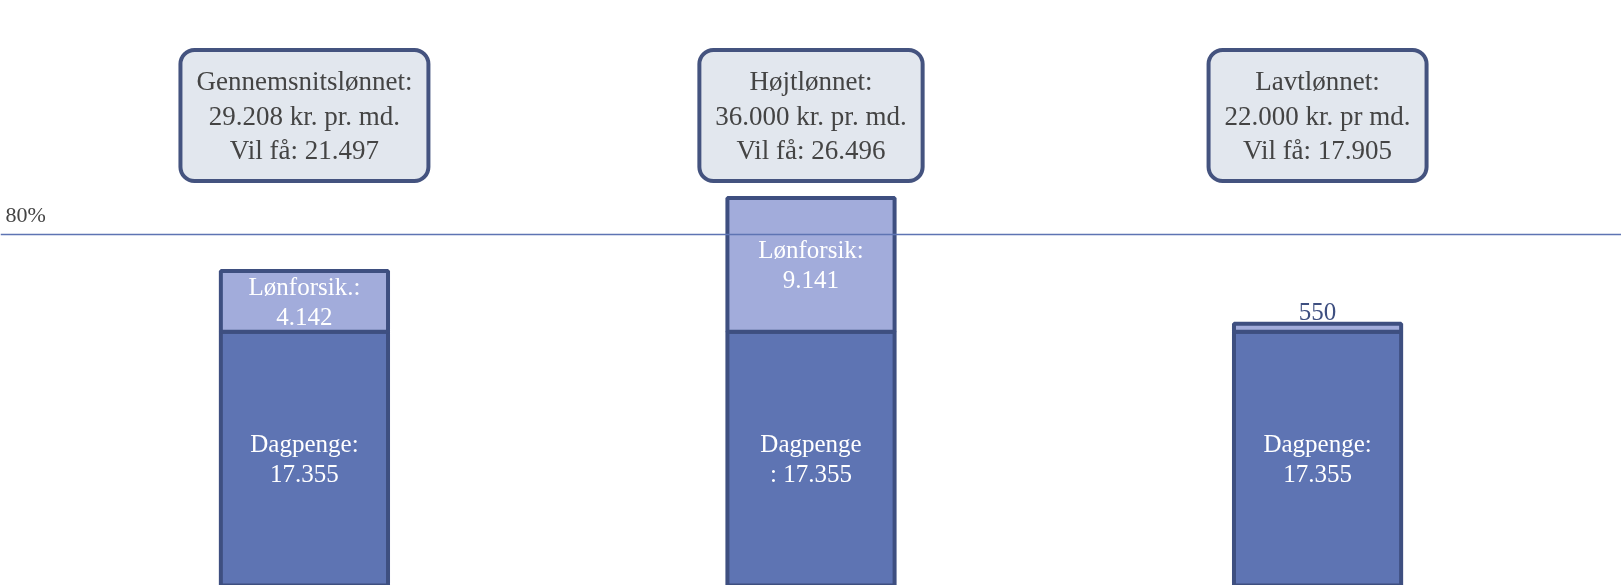 This screenshot has height=585, width=1621. I want to click on data-label: Lønforsik.: 4.142, so click(304, 301).